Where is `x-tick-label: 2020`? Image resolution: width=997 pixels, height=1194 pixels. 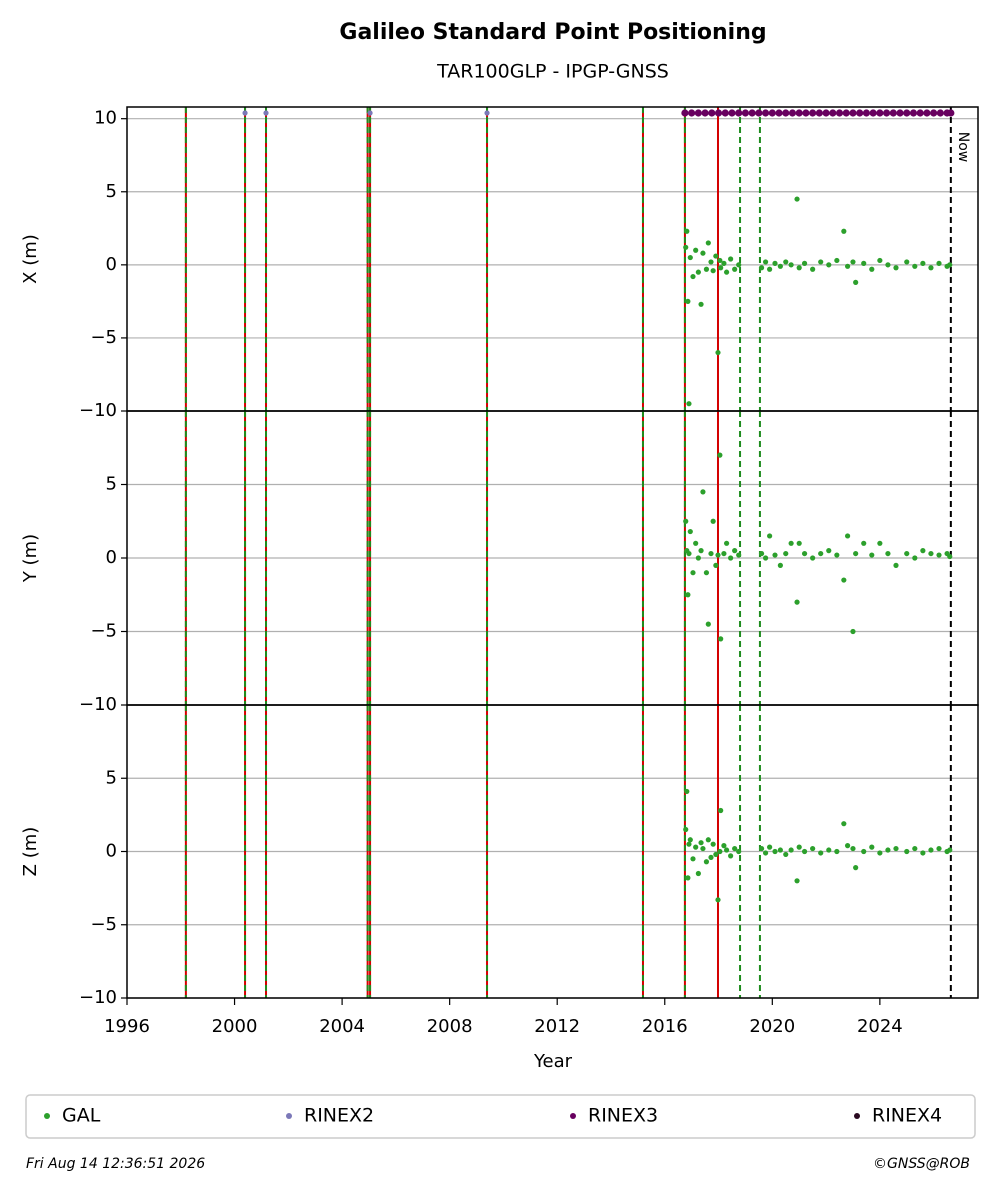
x-tick-label: 2020 is located at coordinates (772, 1026).